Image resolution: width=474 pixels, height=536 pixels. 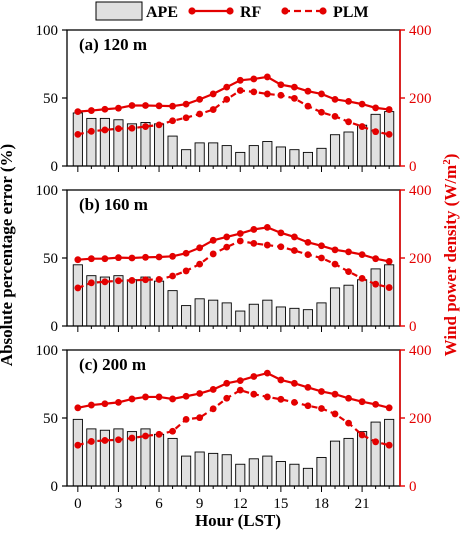 What do you see at coordinates (413, 167) in the screenshot?
I see `right-tick-label: 0` at bounding box center [413, 167].